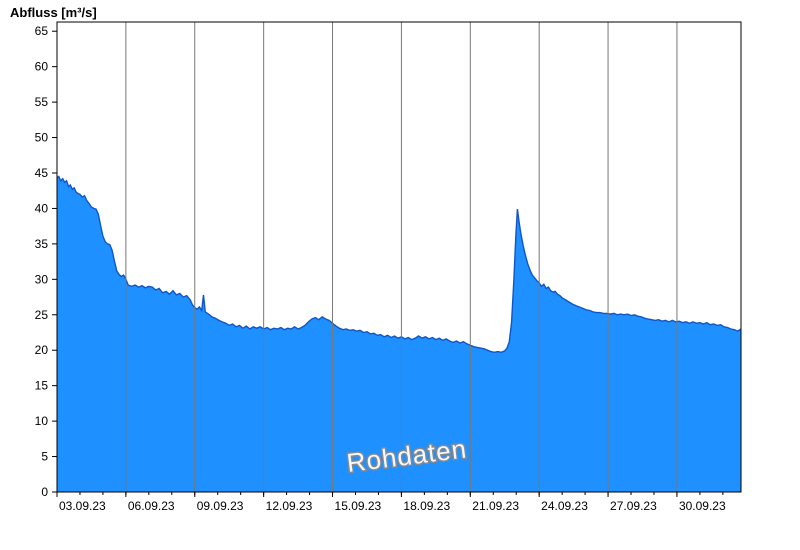 The image size is (800, 550). Describe the element at coordinates (426, 506) in the screenshot. I see `x-tick-label: 18.09.23` at that location.